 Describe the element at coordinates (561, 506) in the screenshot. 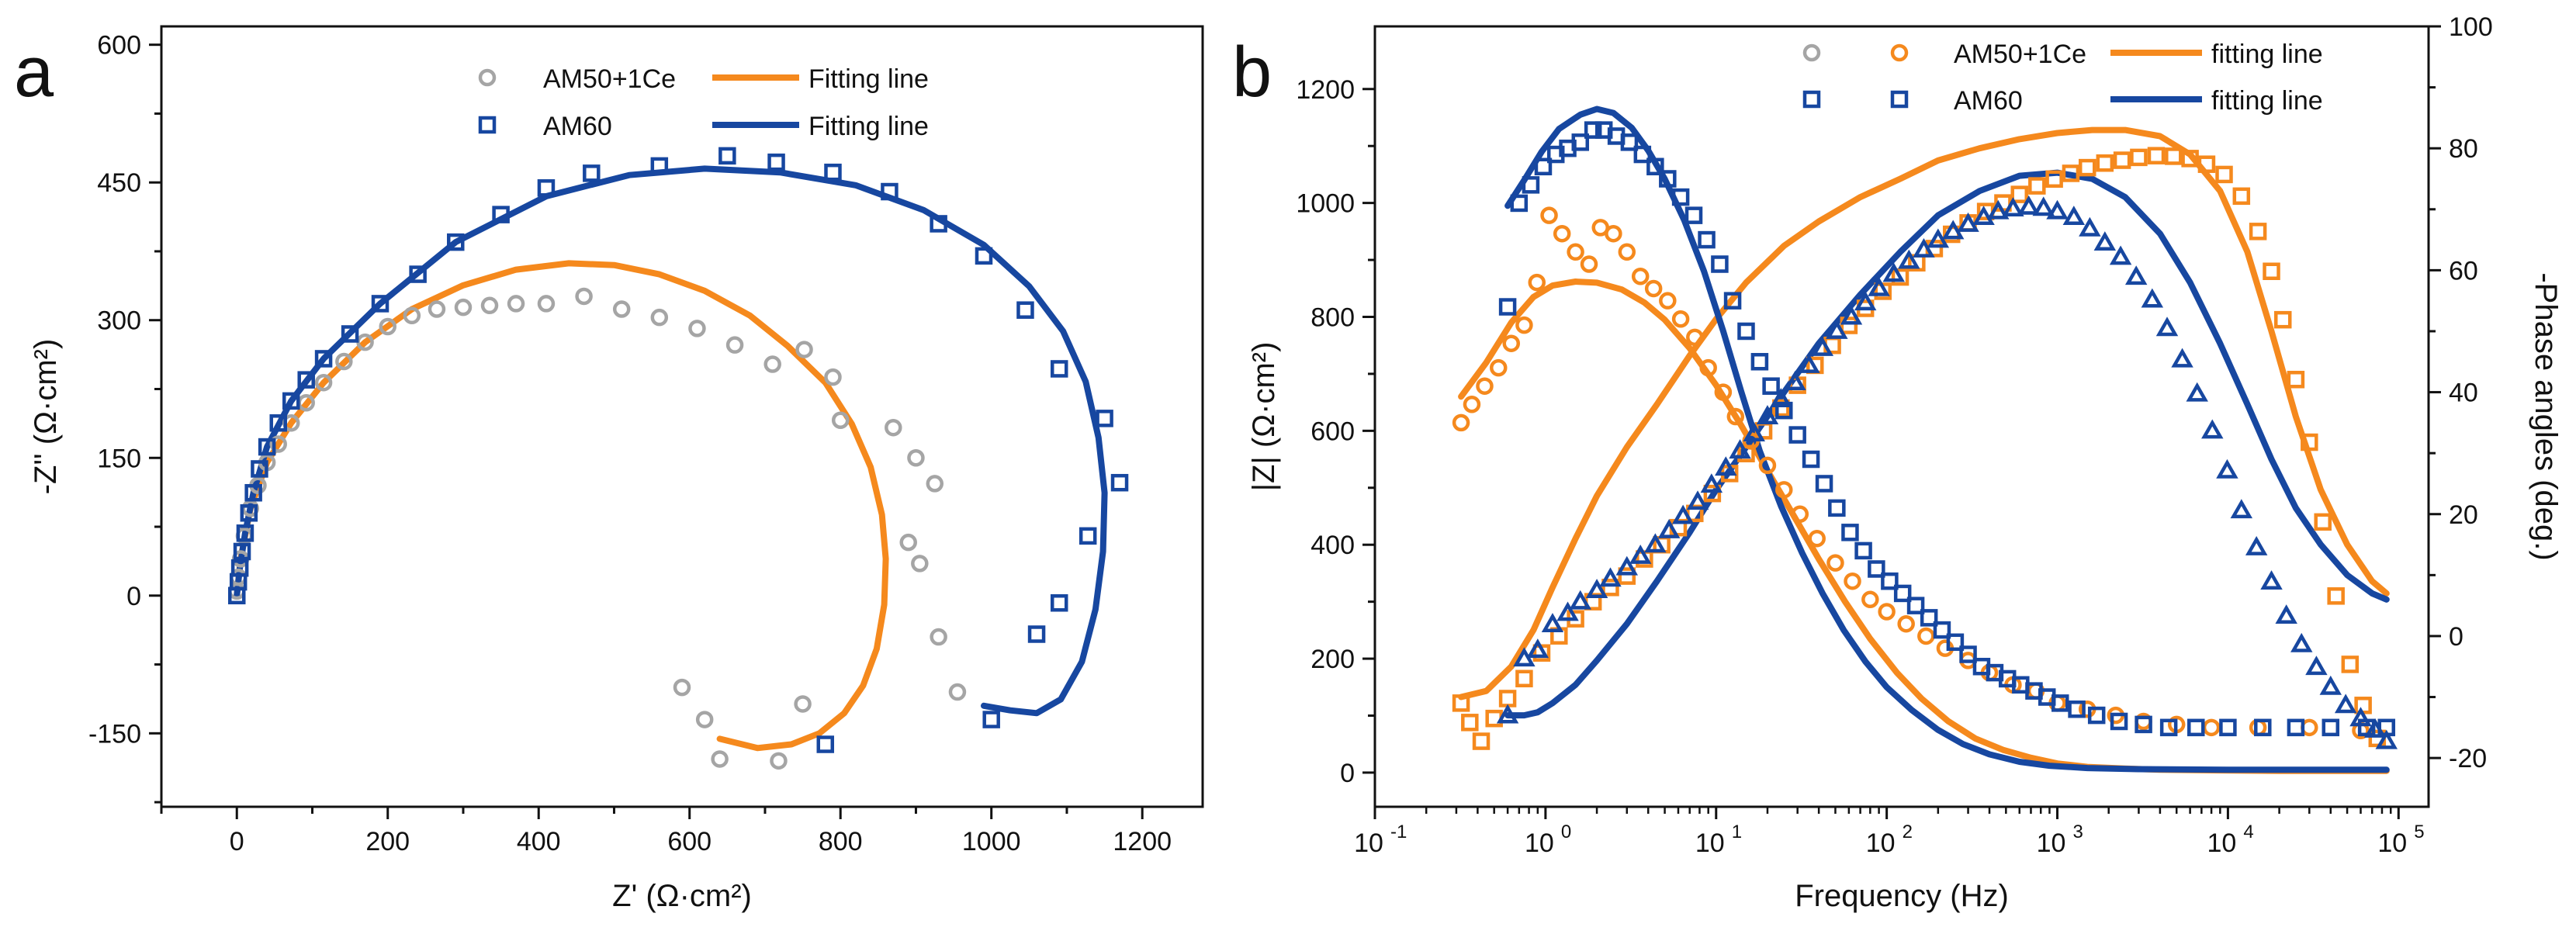

I see `panel-a-fit-line-am50-1ce` at that location.